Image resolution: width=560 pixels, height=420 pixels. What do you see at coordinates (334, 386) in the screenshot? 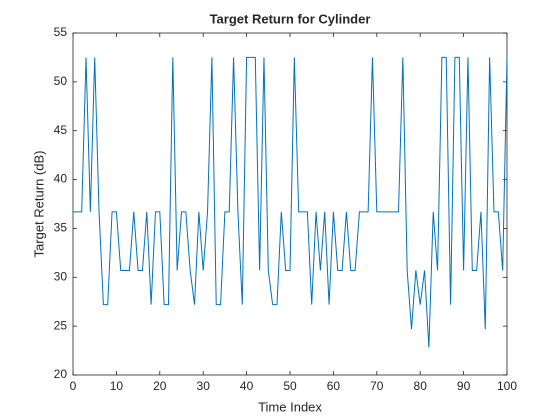
I see `x-tick-label: 60` at bounding box center [334, 386].